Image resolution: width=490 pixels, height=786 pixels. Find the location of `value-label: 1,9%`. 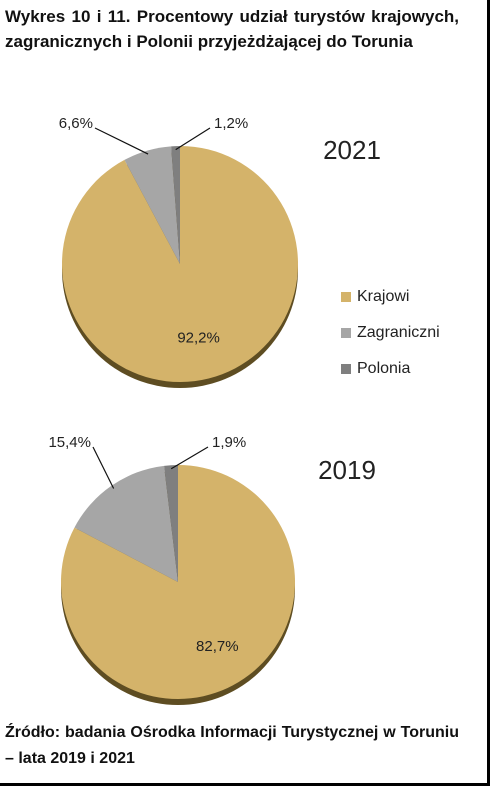

value-label: 1,9% is located at coordinates (229, 442).